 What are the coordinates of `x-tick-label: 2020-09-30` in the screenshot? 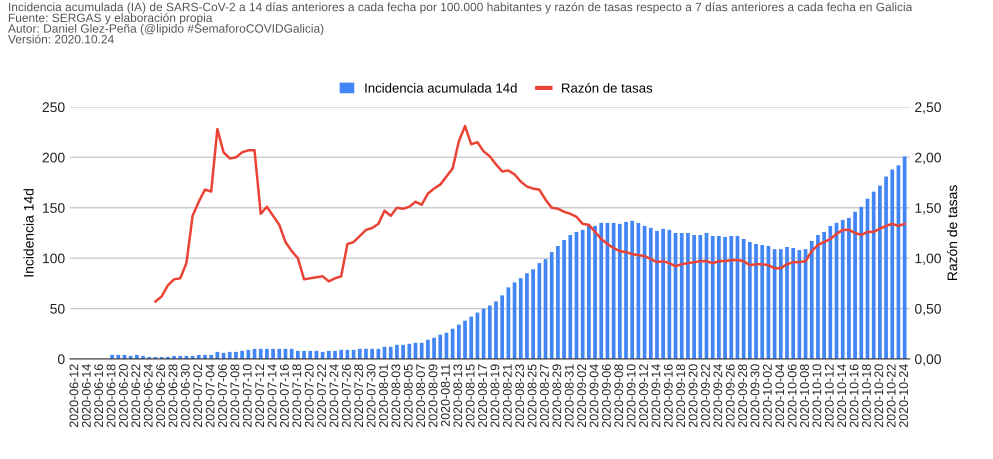 It's located at (755, 396).